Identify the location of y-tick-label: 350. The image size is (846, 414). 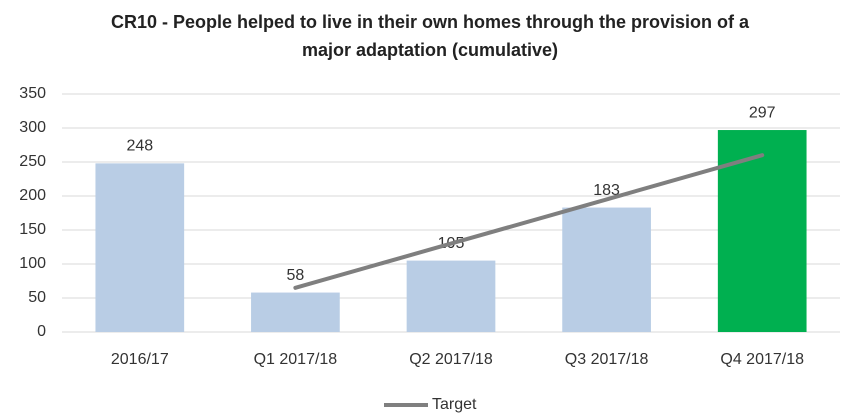
(32, 93).